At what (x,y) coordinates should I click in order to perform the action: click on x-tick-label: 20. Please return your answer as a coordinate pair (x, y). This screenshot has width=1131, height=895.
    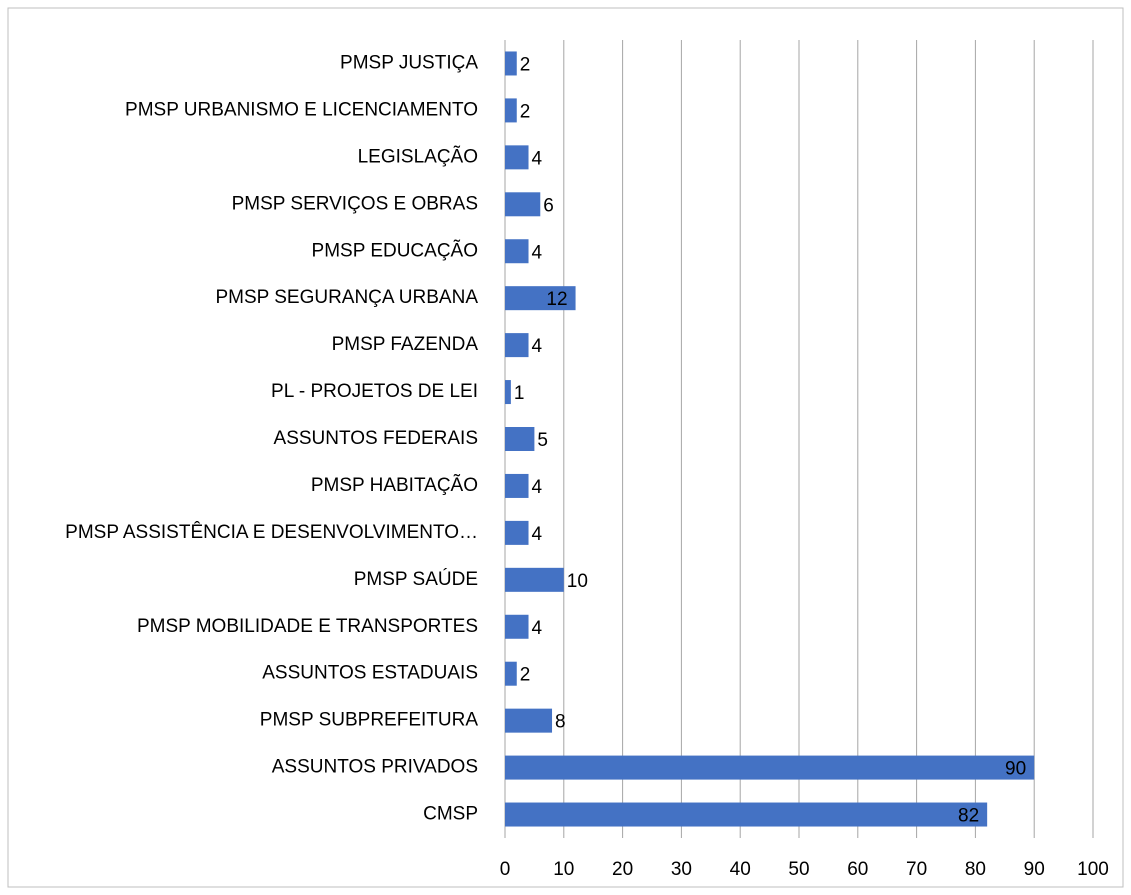
    Looking at the image, I should click on (622, 869).